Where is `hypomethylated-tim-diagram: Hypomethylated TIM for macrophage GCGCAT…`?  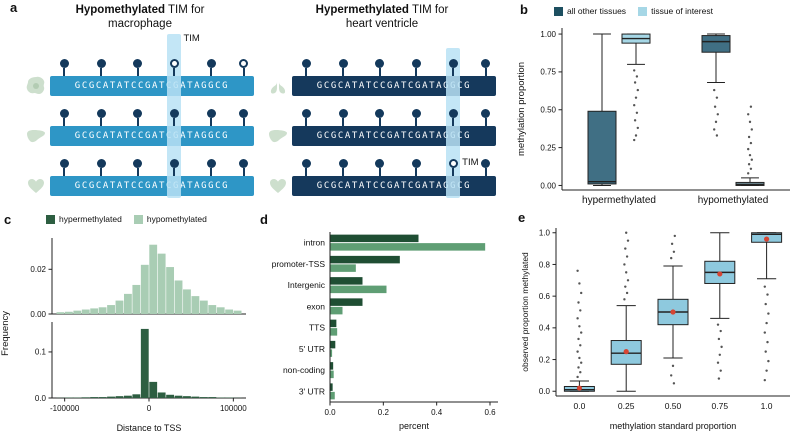
hypomethylated-tim-diagram: Hypomethylated TIM for macrophage GCGCAT… is located at coordinates (140, 107).